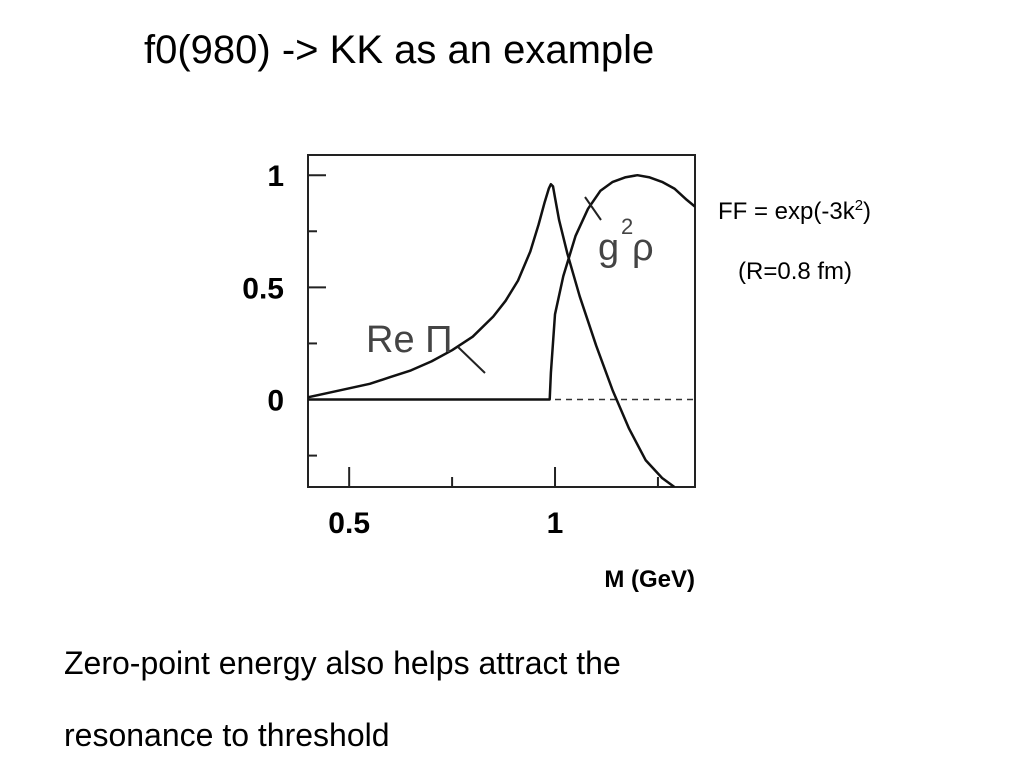 This screenshot has width=1024, height=768. Describe the element at coordinates (501, 287) in the screenshot. I see `g2rho-curve` at that location.